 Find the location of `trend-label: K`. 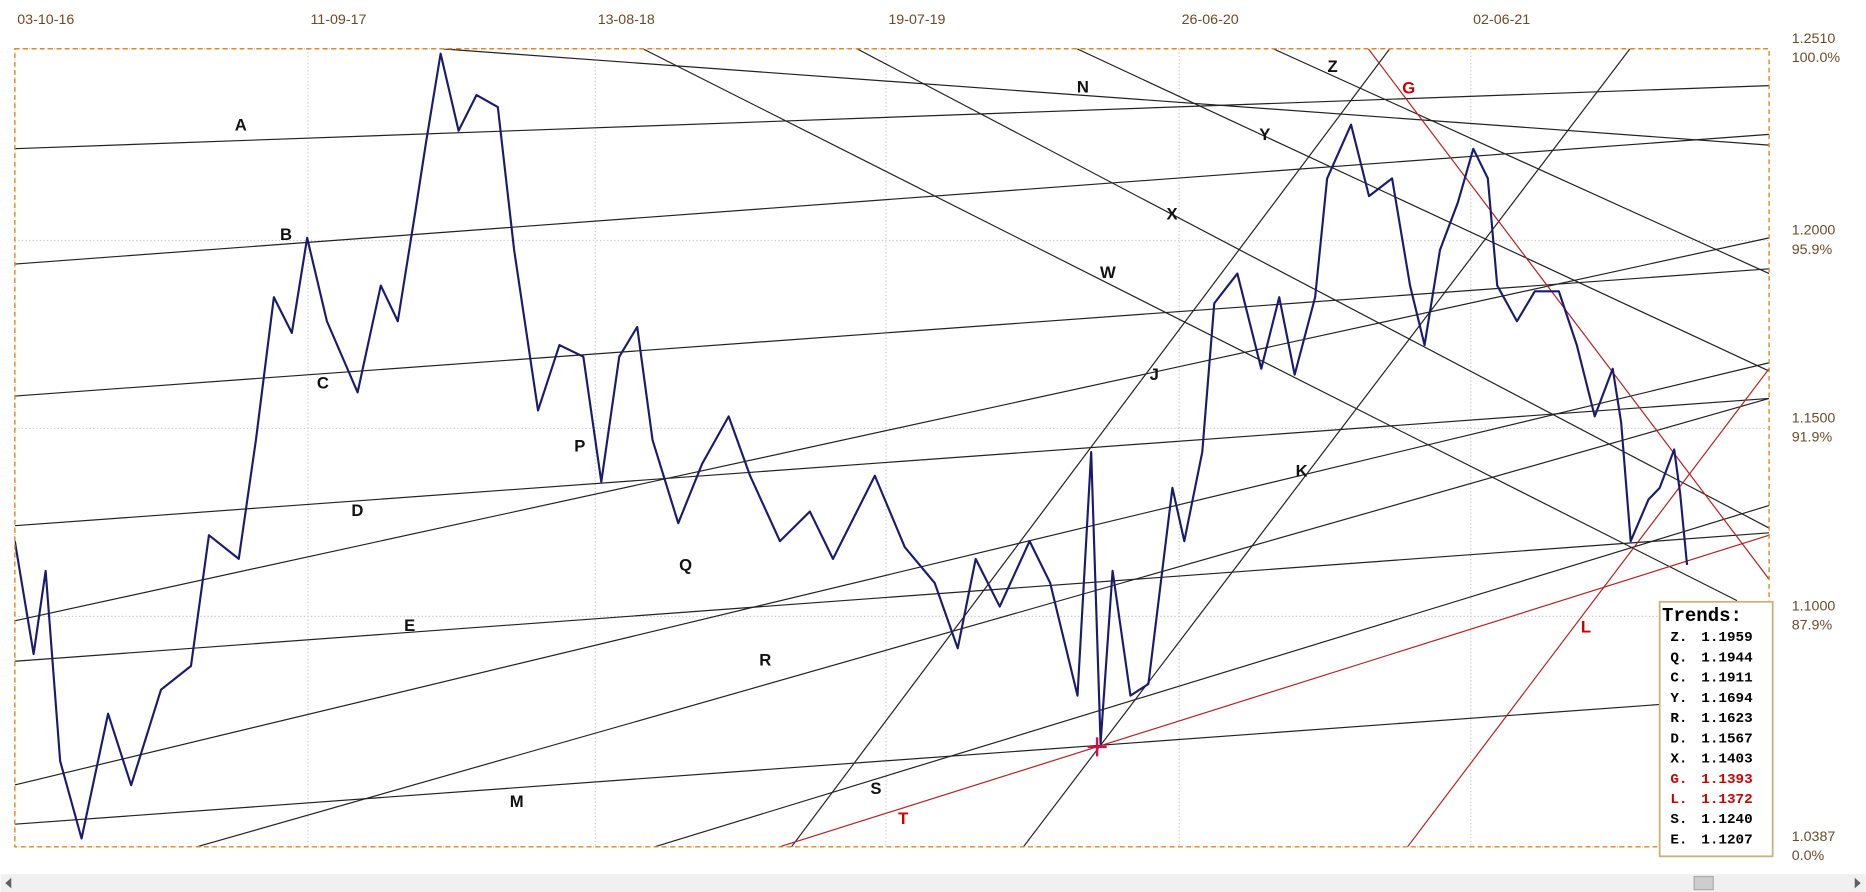

trend-label: K is located at coordinates (1302, 471).